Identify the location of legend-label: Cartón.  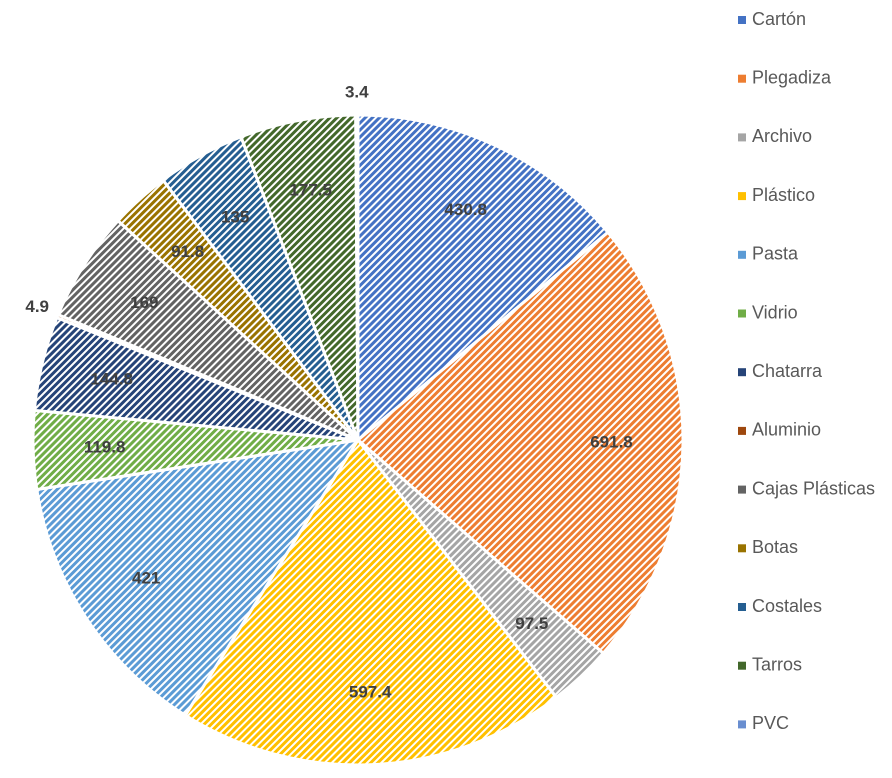
(779, 19).